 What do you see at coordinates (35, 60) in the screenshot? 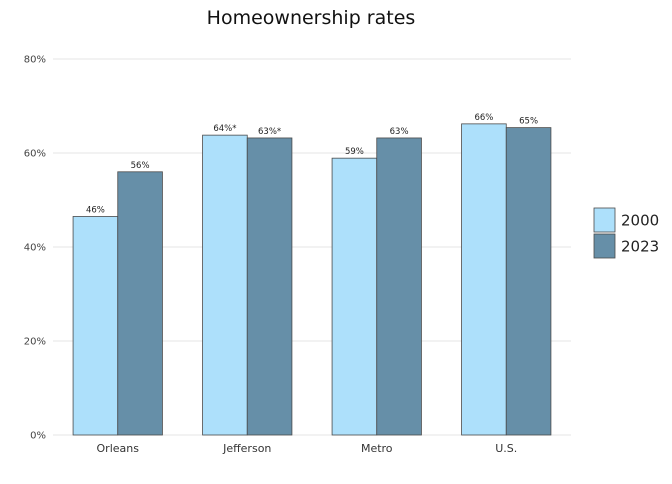
I see `y-tick-label: 80%` at bounding box center [35, 60].